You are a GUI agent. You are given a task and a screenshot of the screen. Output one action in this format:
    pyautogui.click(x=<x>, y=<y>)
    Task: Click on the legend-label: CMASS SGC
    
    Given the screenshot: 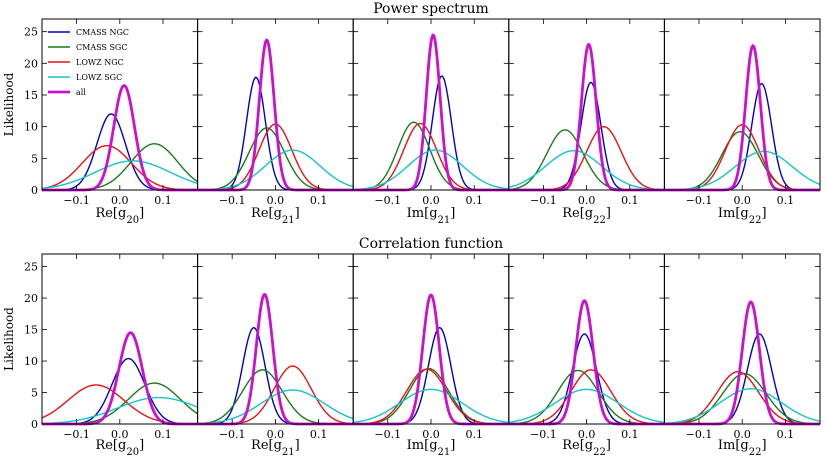 What is the action you would take?
    pyautogui.click(x=101, y=47)
    